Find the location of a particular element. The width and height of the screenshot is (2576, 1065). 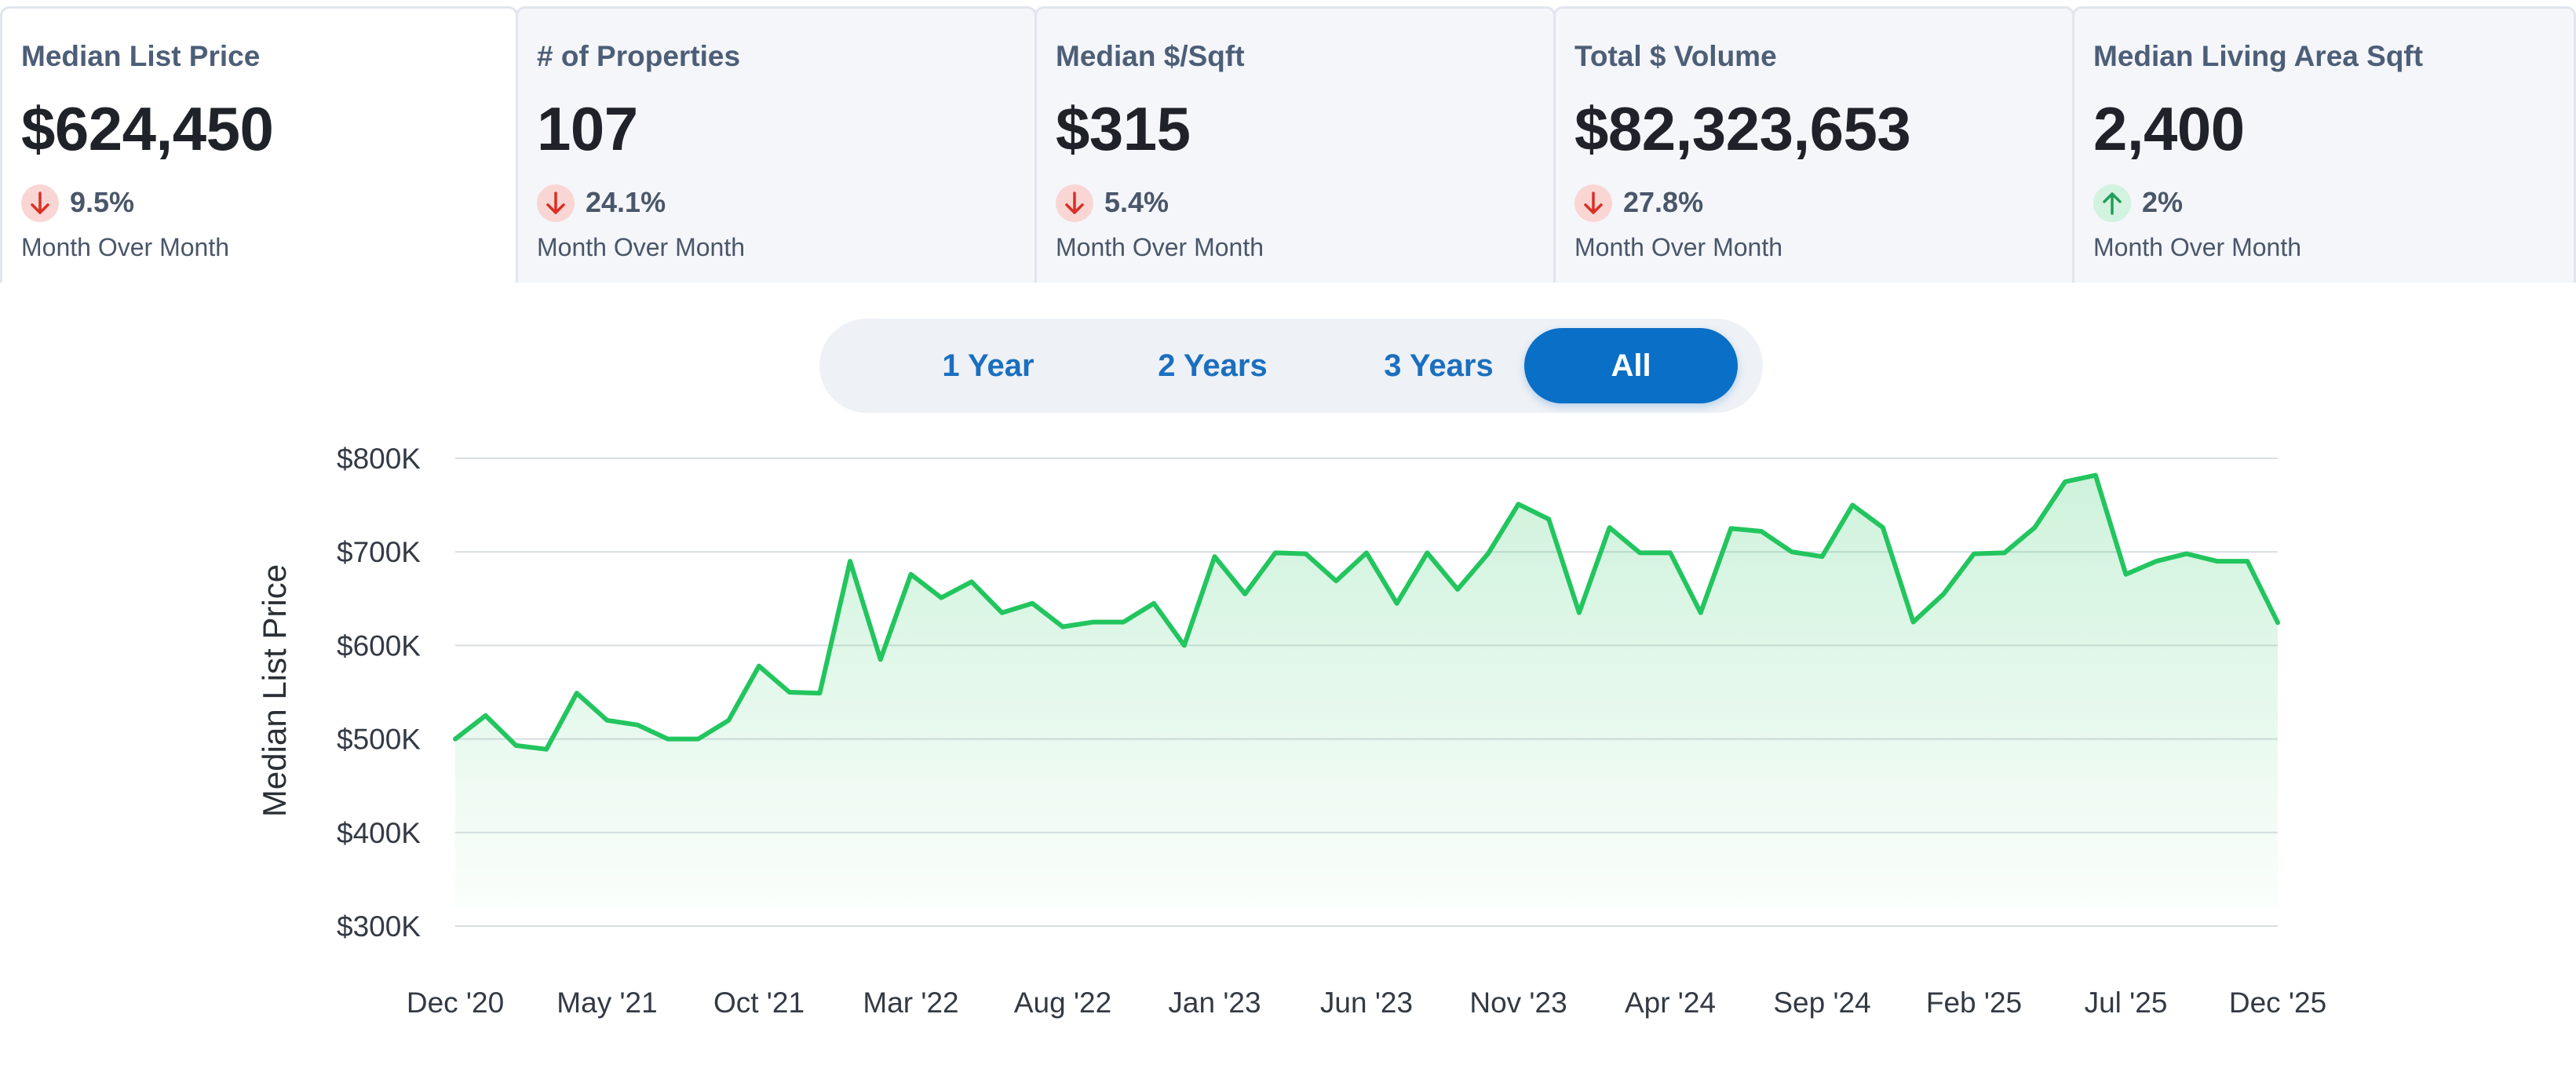

range-1-year-button: 1 Year is located at coordinates (988, 365).